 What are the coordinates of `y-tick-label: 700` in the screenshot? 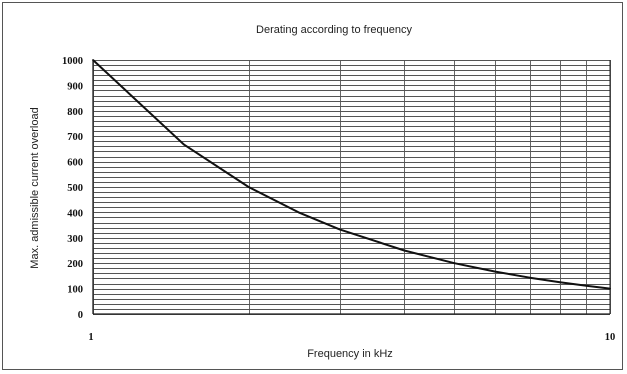 It's located at (75, 137).